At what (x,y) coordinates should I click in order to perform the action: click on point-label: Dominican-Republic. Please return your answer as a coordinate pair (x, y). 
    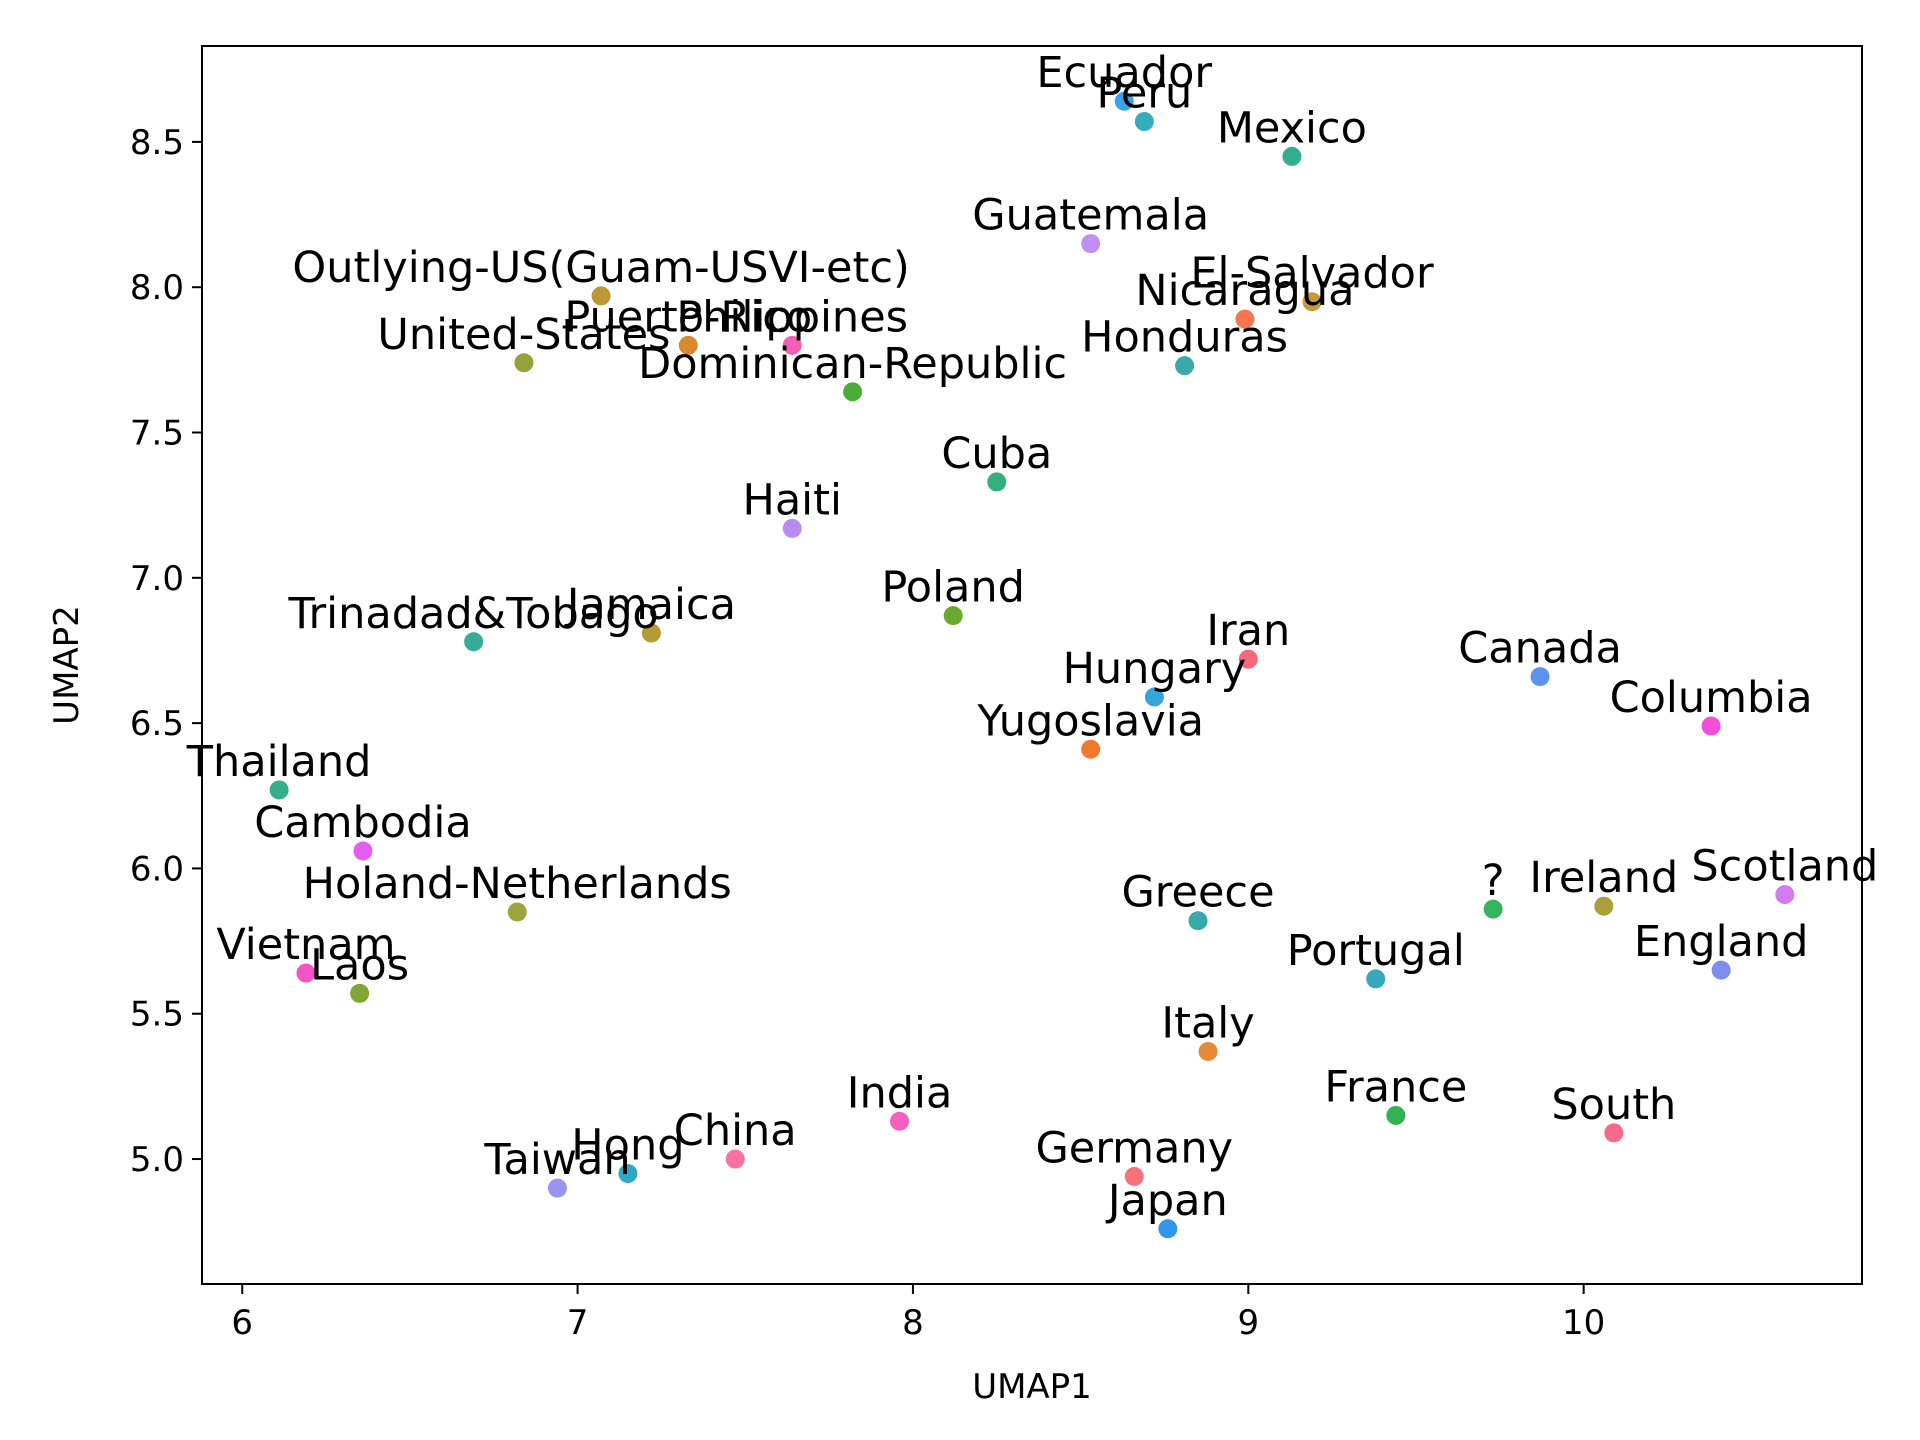
    Looking at the image, I should click on (852, 364).